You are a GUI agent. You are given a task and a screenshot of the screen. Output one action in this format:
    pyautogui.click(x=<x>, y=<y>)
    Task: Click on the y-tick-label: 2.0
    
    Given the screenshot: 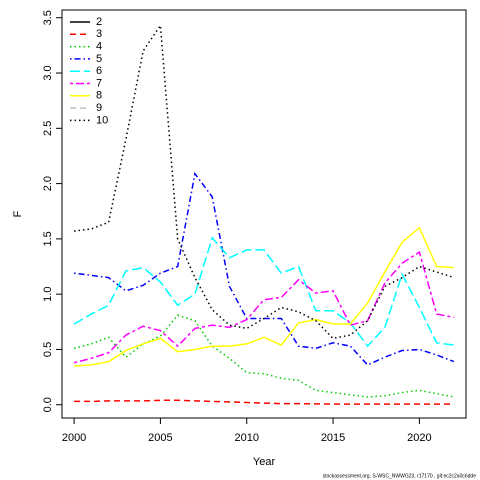 What is the action you would take?
    pyautogui.click(x=48, y=183)
    